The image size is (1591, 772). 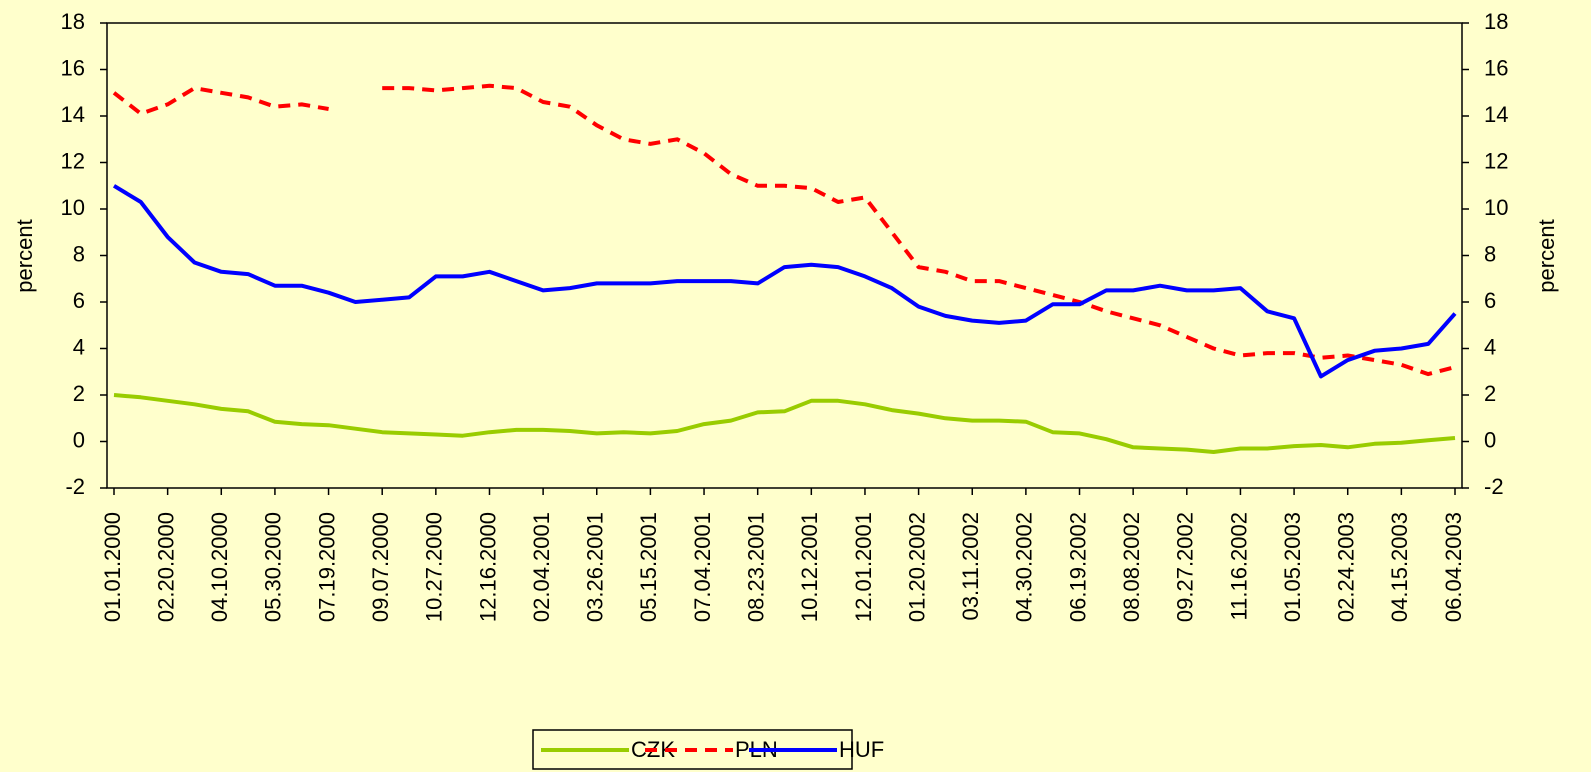 What do you see at coordinates (1490, 393) in the screenshot?
I see `y2-tick-label: 2` at bounding box center [1490, 393].